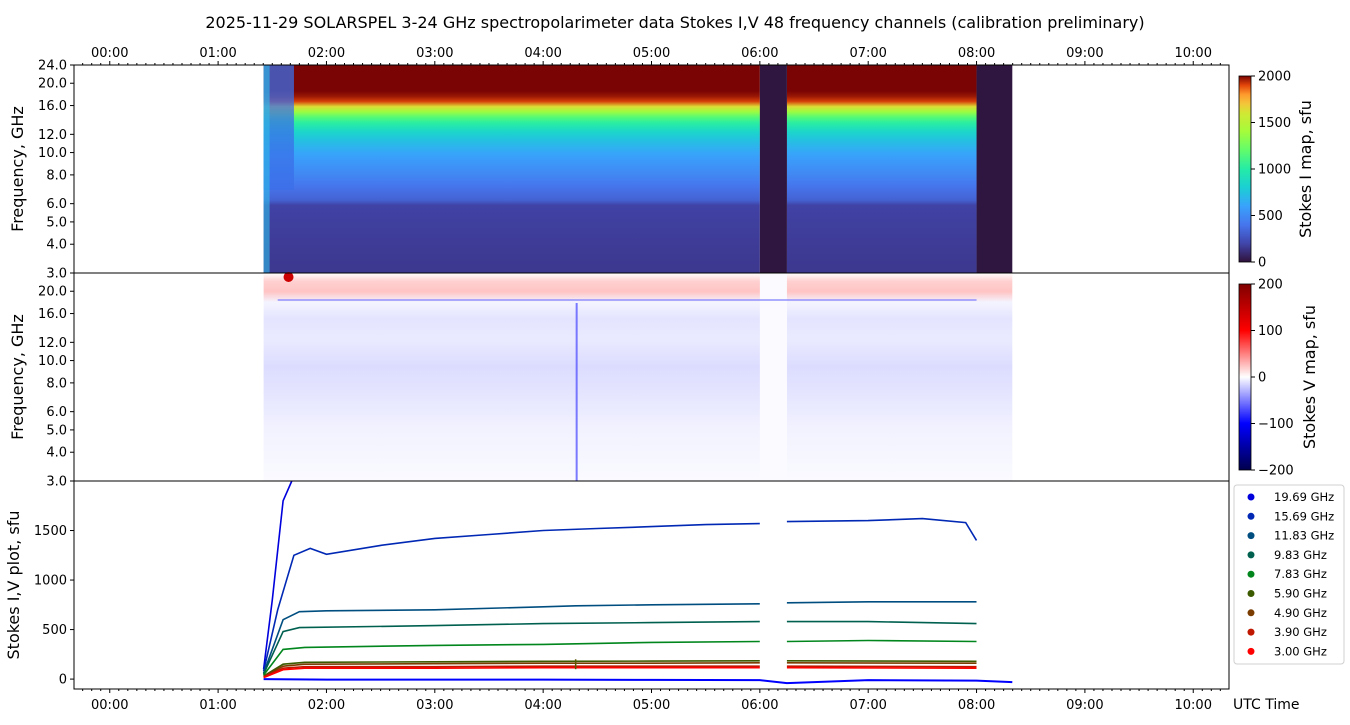  What do you see at coordinates (326, 53) in the screenshot?
I see `top-time-label: 02:00` at bounding box center [326, 53].